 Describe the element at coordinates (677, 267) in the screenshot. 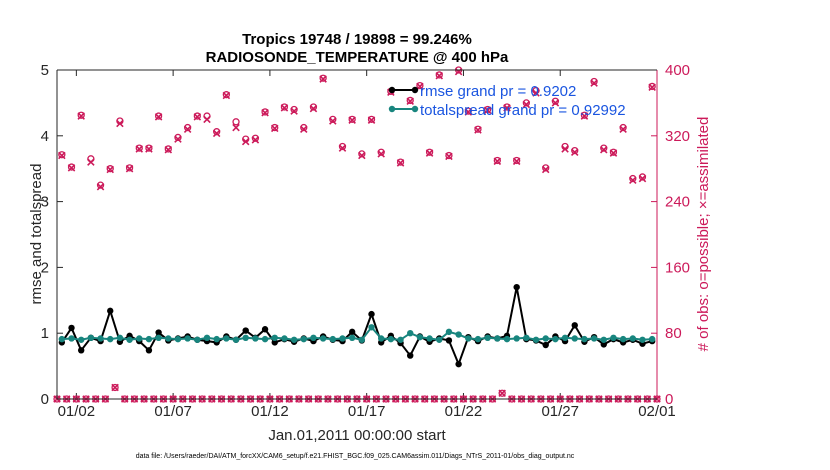

I see `right-tick-label: 160` at that location.